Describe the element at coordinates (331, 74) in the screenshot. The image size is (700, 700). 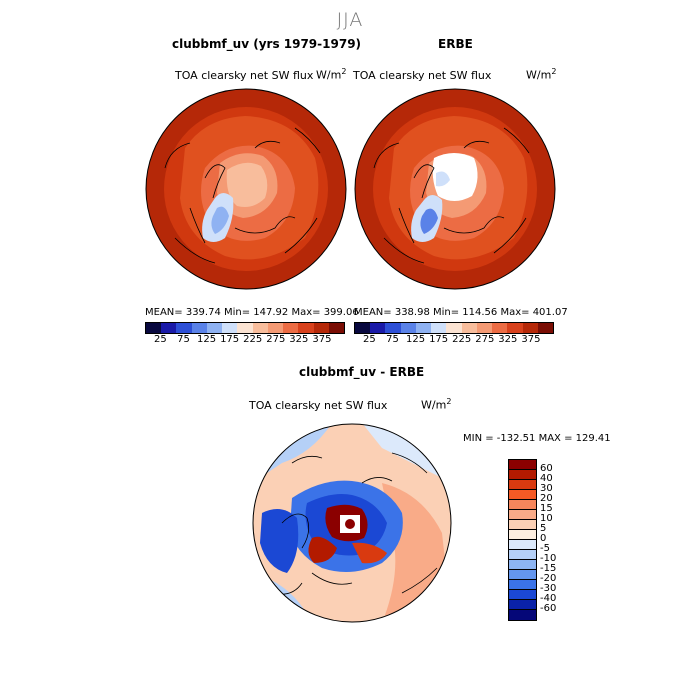
I see `model-units-label: W/m2` at that location.